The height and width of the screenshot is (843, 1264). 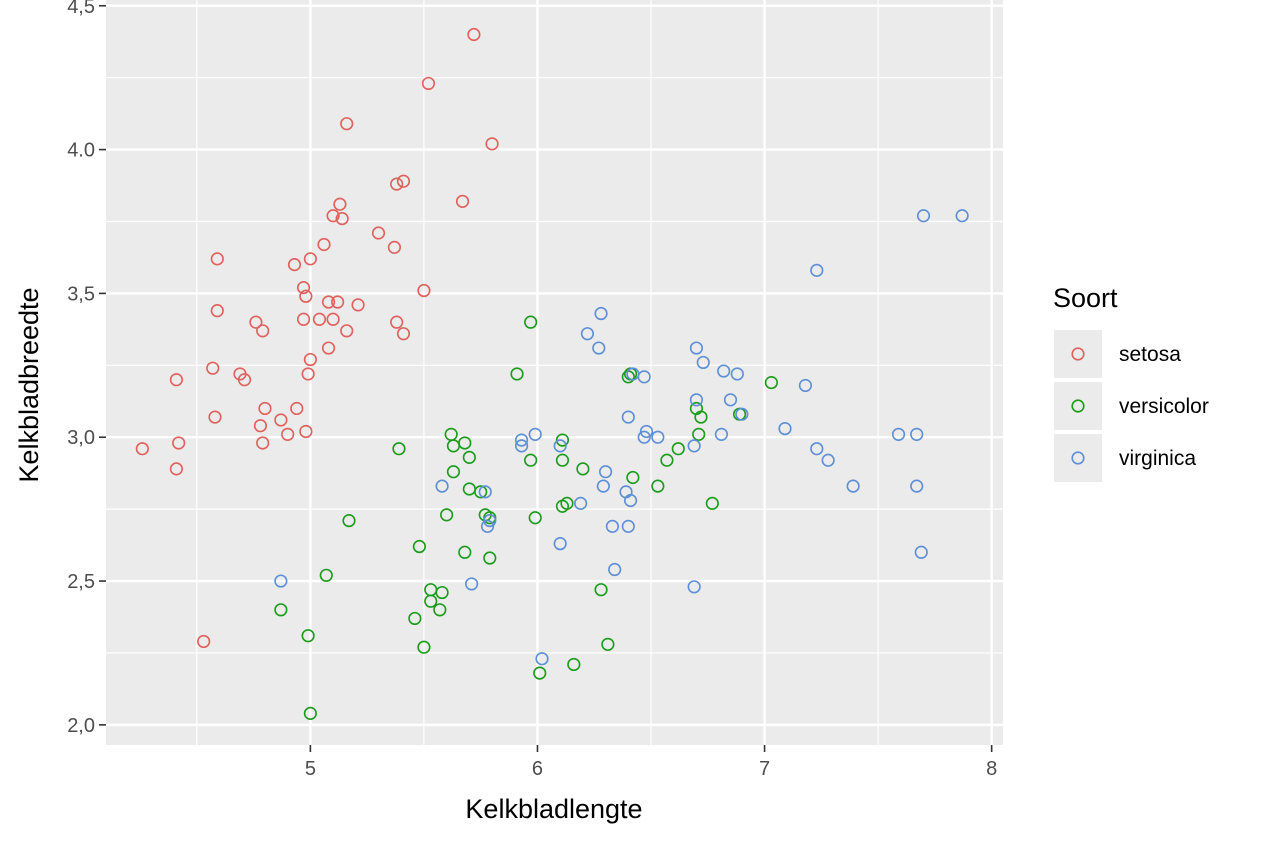 What do you see at coordinates (81, 294) in the screenshot?
I see `y-tick-label: 3,5` at bounding box center [81, 294].